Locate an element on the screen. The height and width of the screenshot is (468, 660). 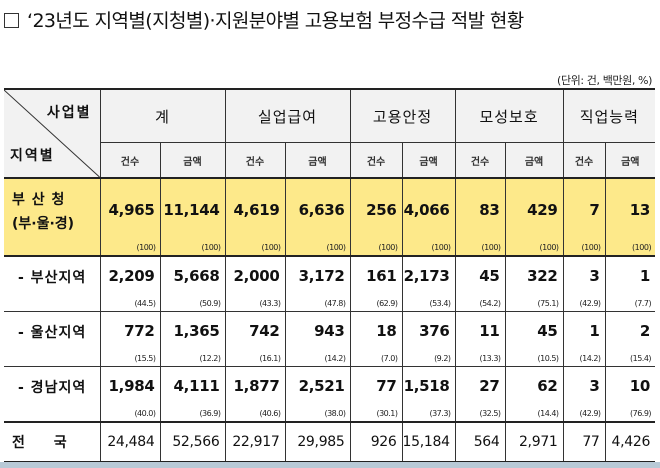
cell: 376 (9.2) is located at coordinates (428, 339).